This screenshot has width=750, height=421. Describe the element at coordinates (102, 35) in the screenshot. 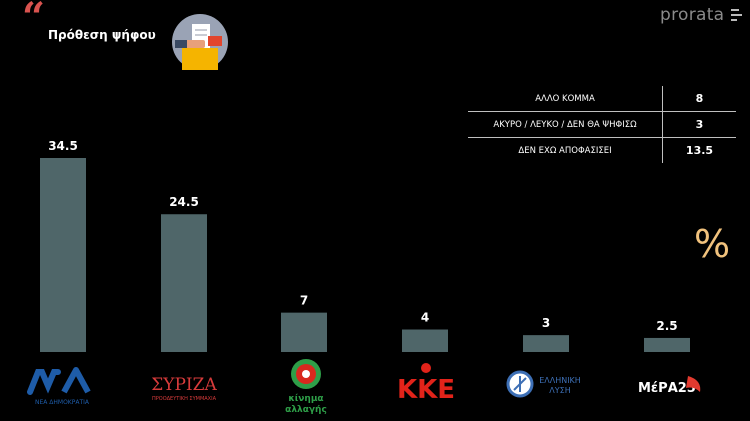

I see `page-title: Πρόθεση ψήφου` at that location.